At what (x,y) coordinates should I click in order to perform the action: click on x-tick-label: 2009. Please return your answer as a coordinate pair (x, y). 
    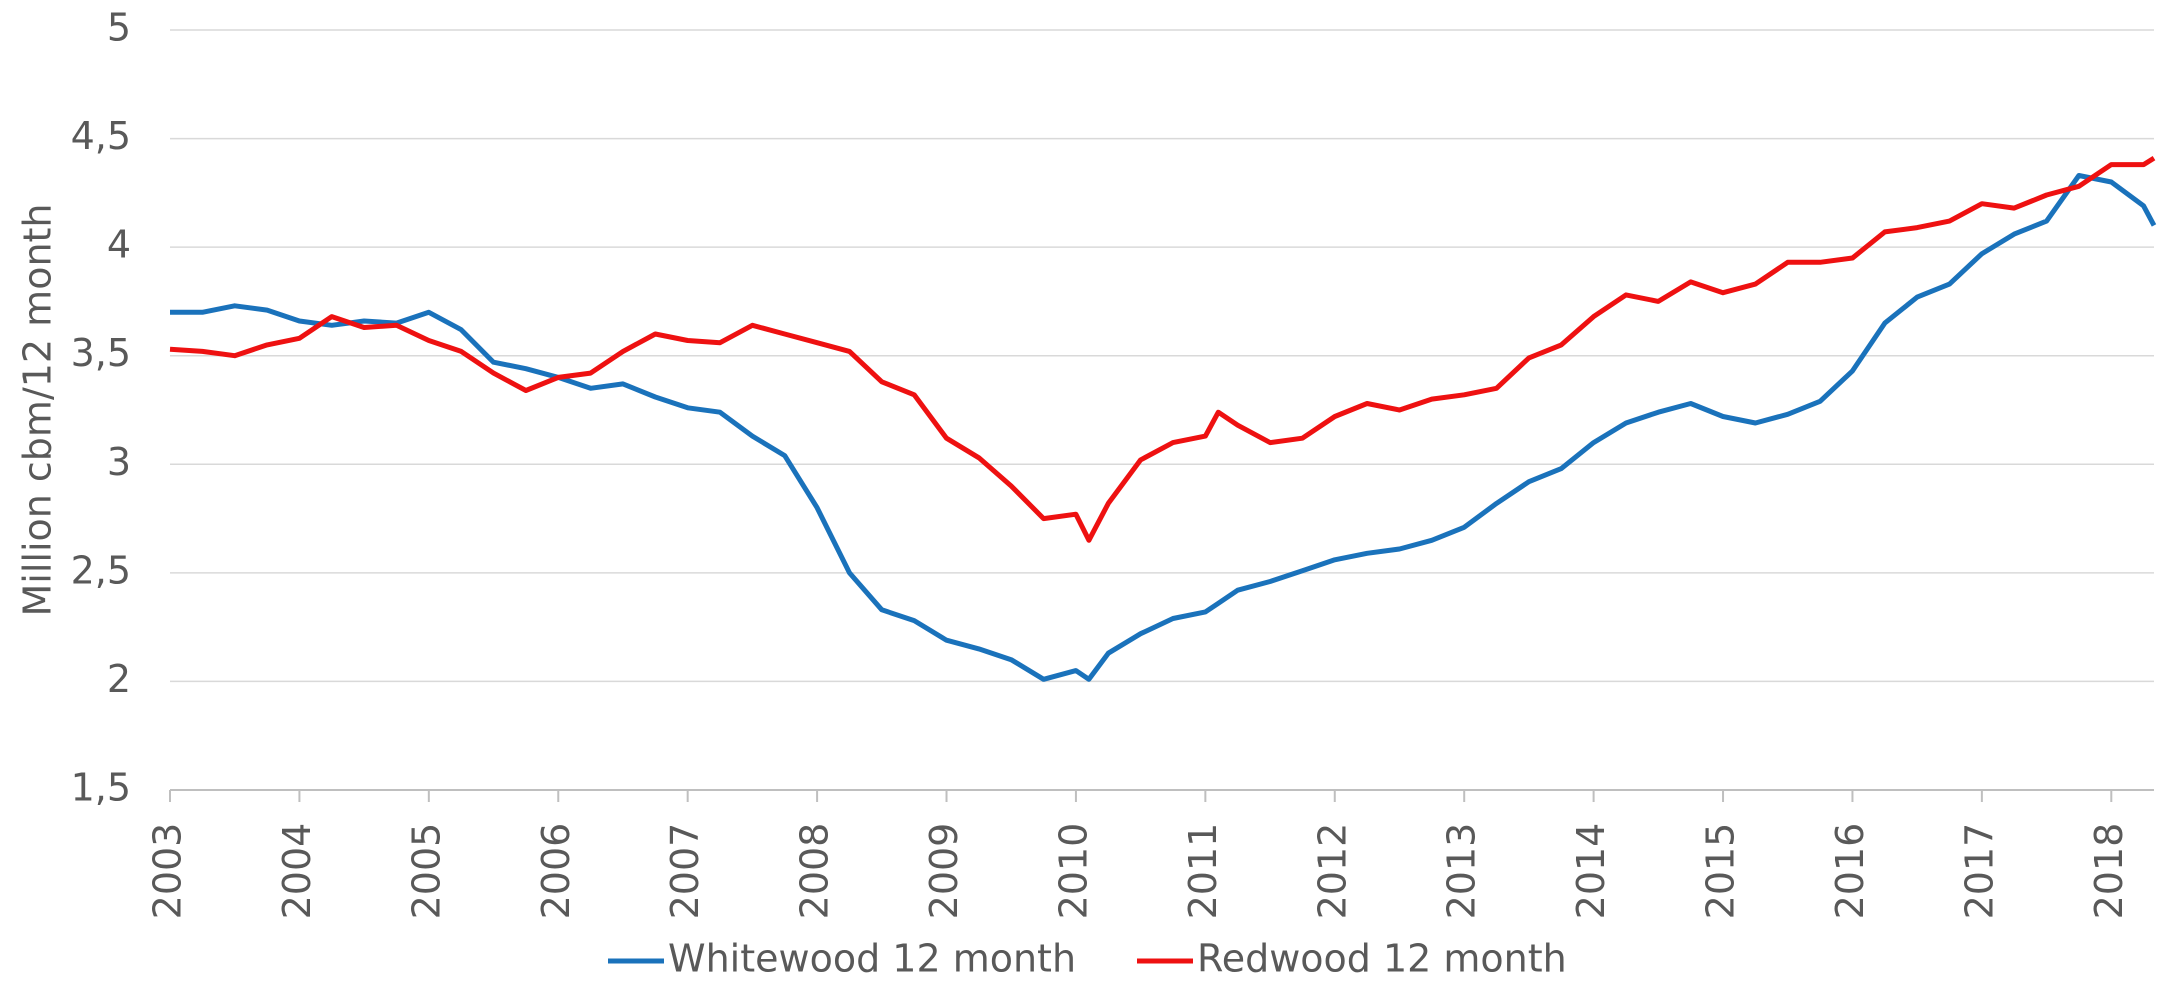
    Looking at the image, I should click on (944, 871).